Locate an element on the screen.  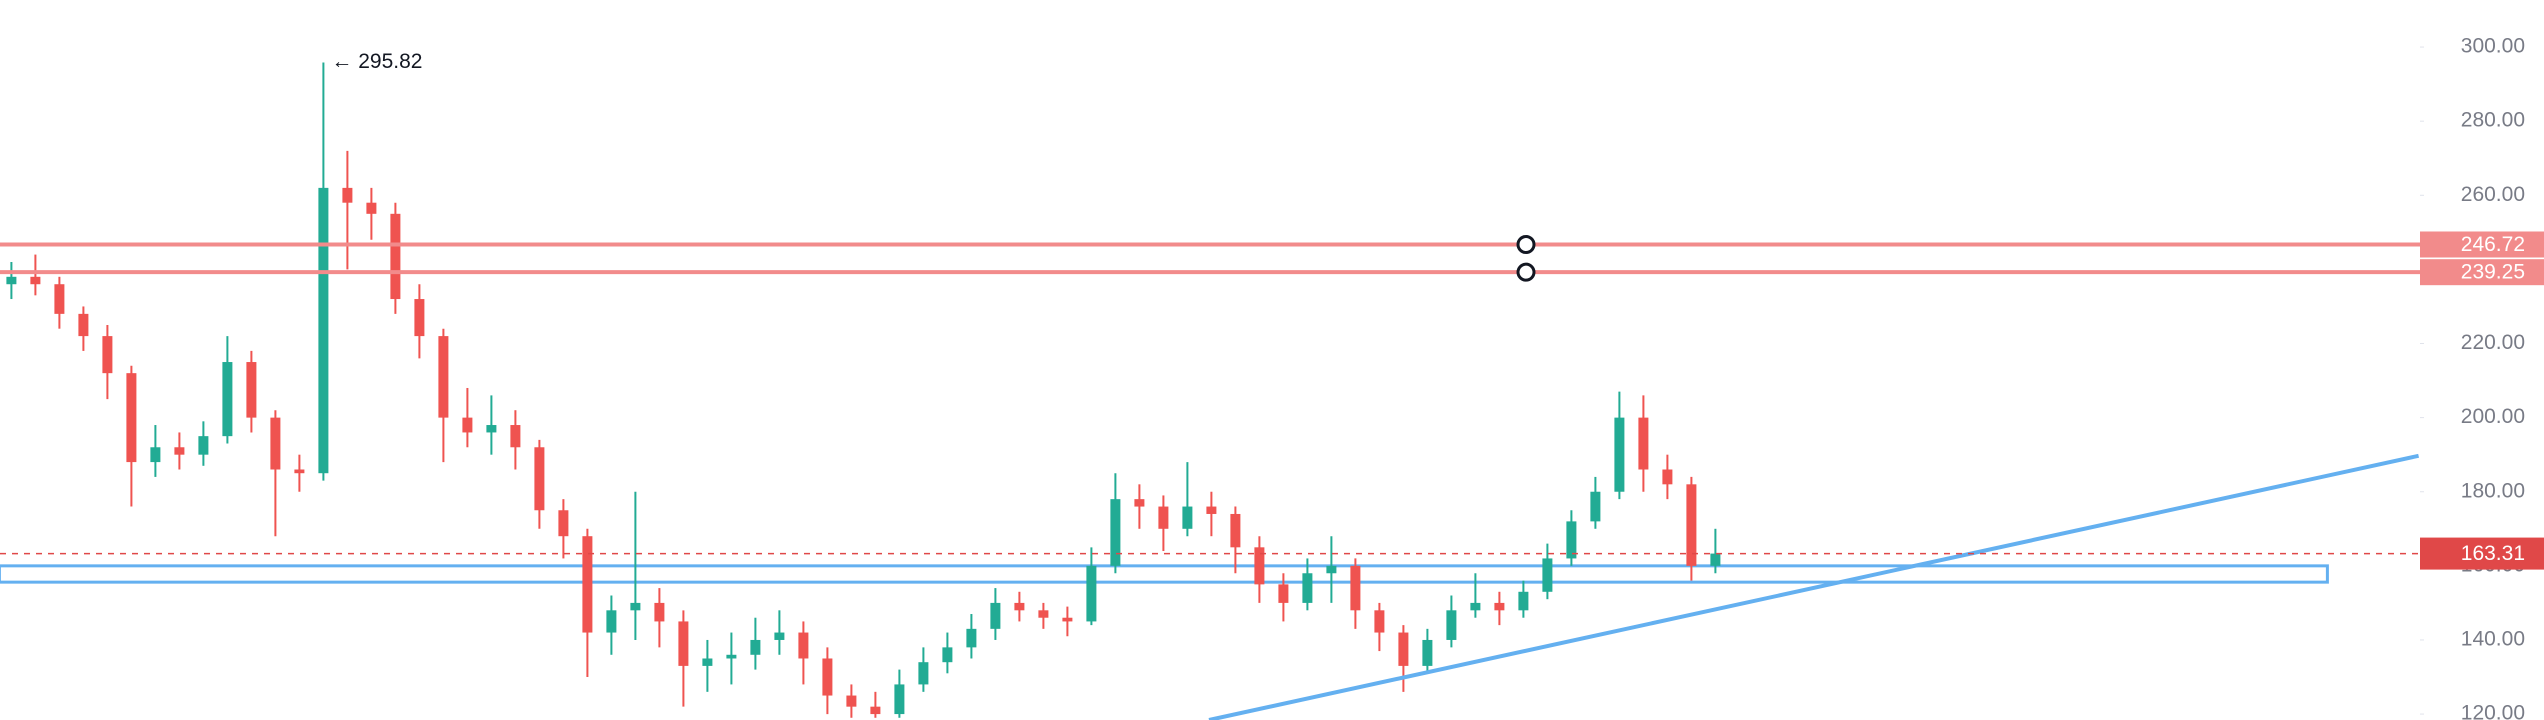
annotation: ← 295.82 is located at coordinates (376, 61).